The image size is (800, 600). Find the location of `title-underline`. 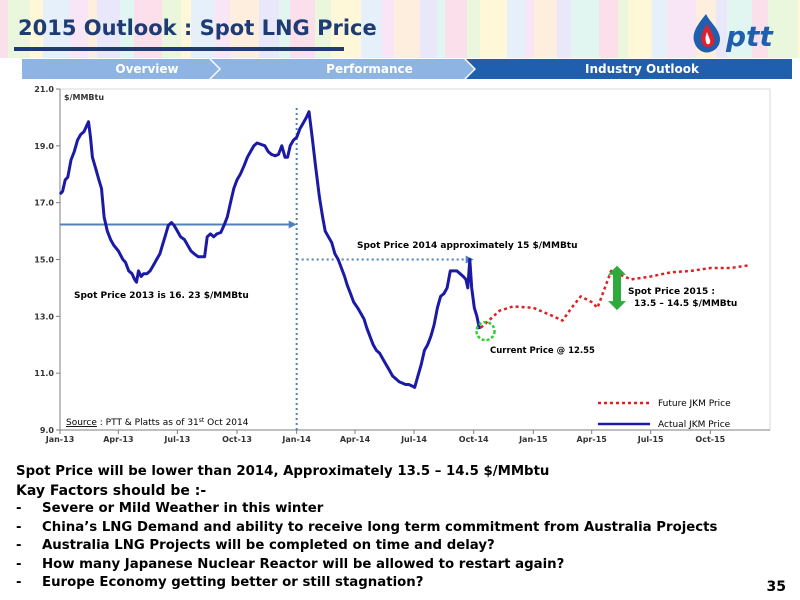

title-underline is located at coordinates (179, 49).